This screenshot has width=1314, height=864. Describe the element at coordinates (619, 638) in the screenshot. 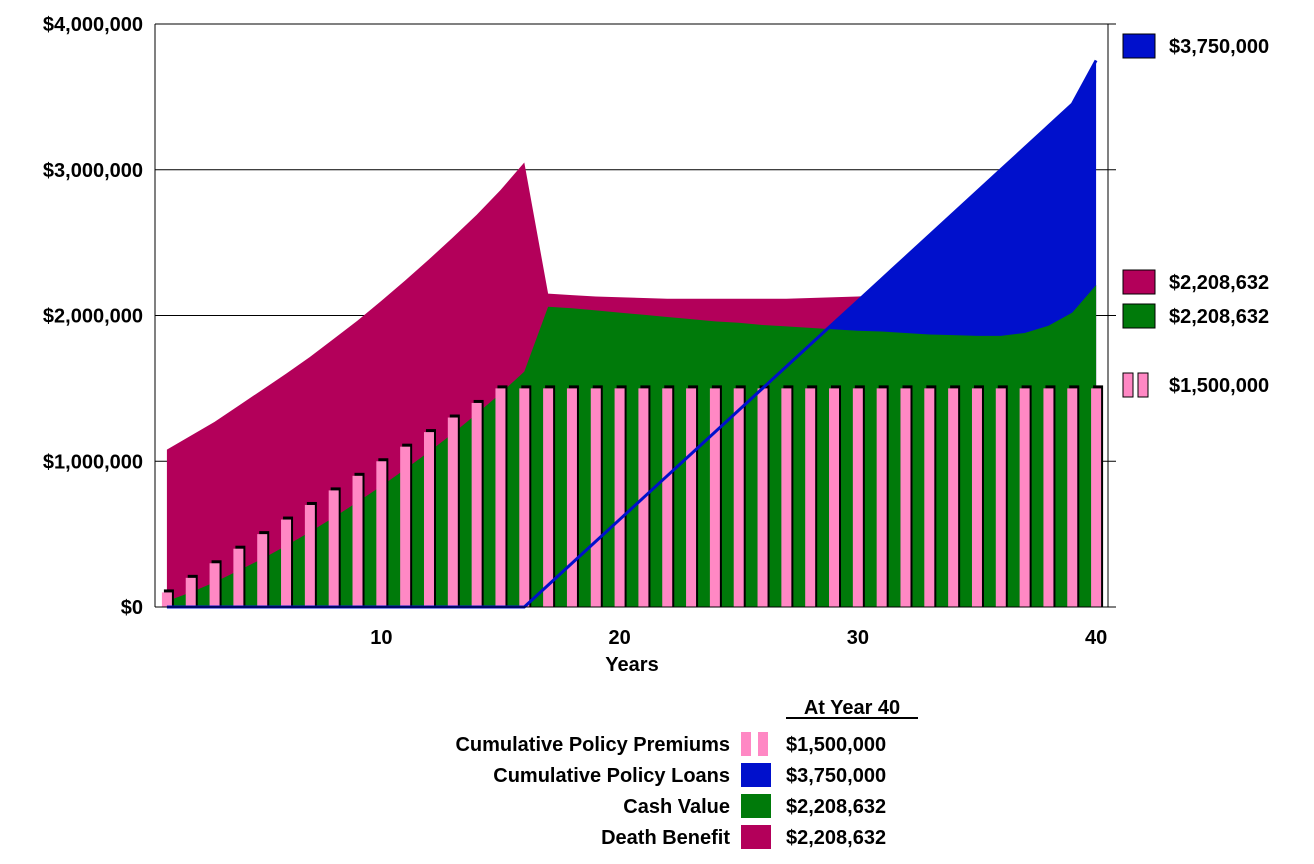

I see `x-tick-label: 20` at that location.